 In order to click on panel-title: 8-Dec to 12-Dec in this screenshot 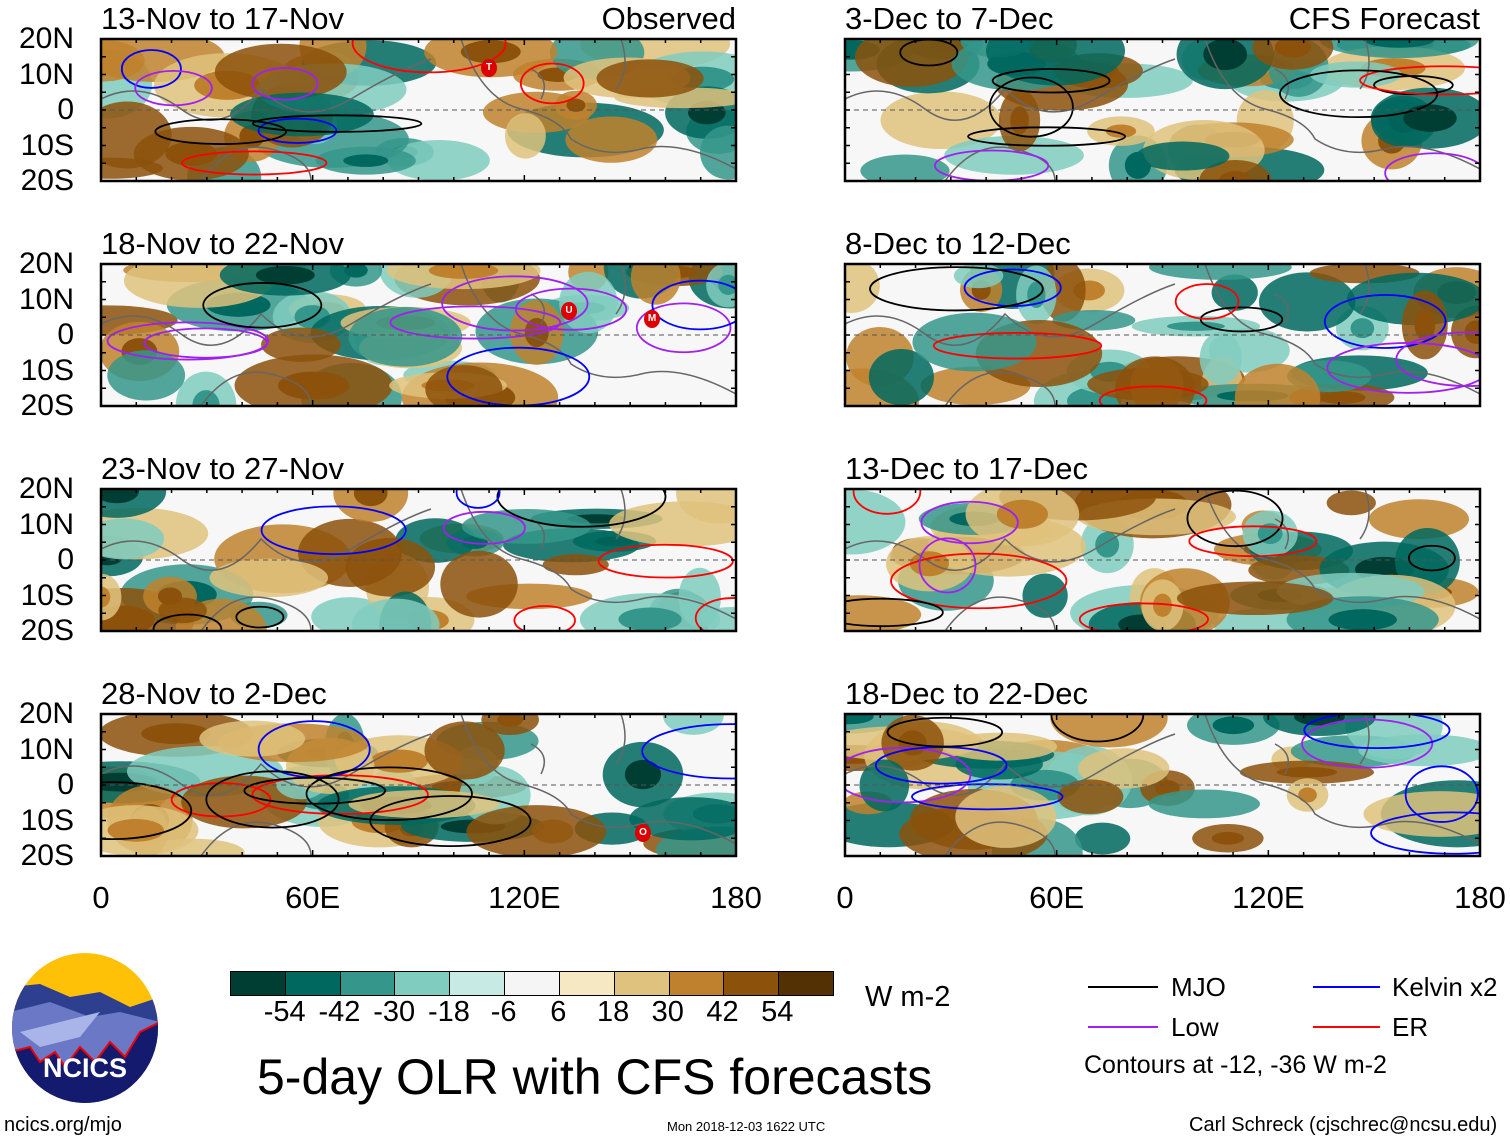, I will do `click(958, 243)`.